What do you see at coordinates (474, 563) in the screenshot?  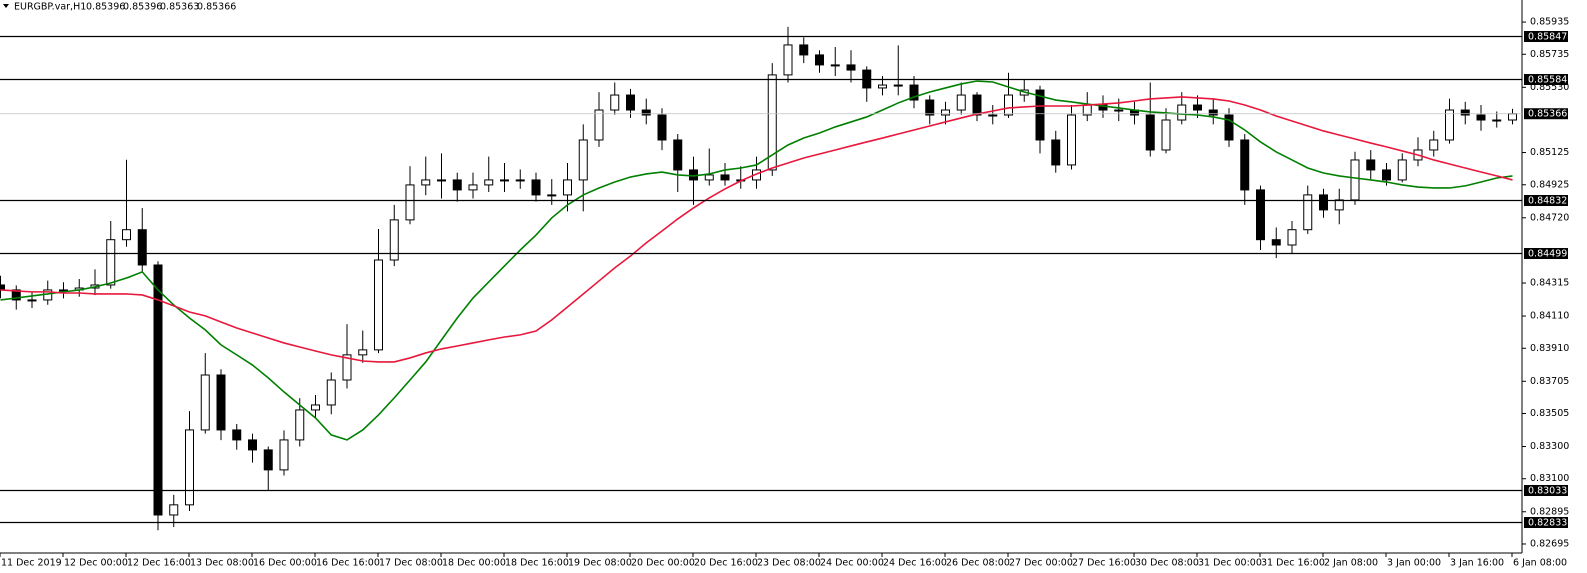 I see `x-tick-label: 18 Dec 00:00` at bounding box center [474, 563].